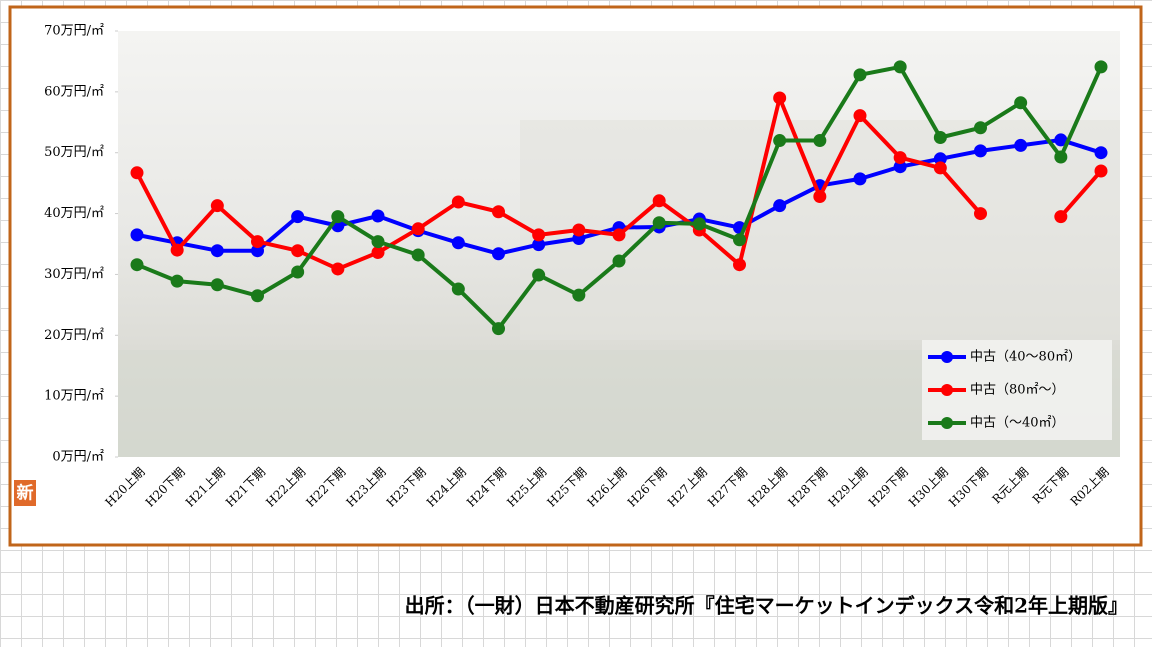 This screenshot has height=647, width=1152. I want to click on y-tick-label: 70万円/㎡, so click(74, 31).